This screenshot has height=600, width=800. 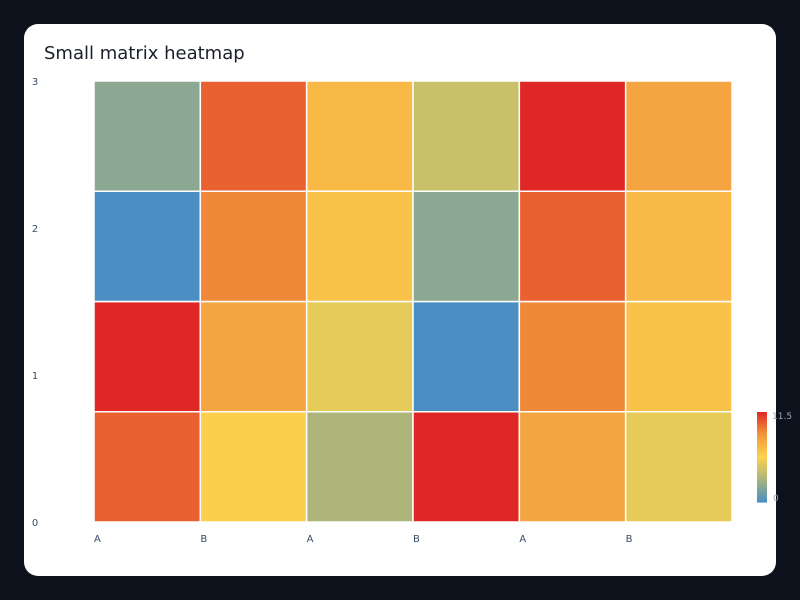 I want to click on y-tick-label: 3, so click(x=35, y=82).